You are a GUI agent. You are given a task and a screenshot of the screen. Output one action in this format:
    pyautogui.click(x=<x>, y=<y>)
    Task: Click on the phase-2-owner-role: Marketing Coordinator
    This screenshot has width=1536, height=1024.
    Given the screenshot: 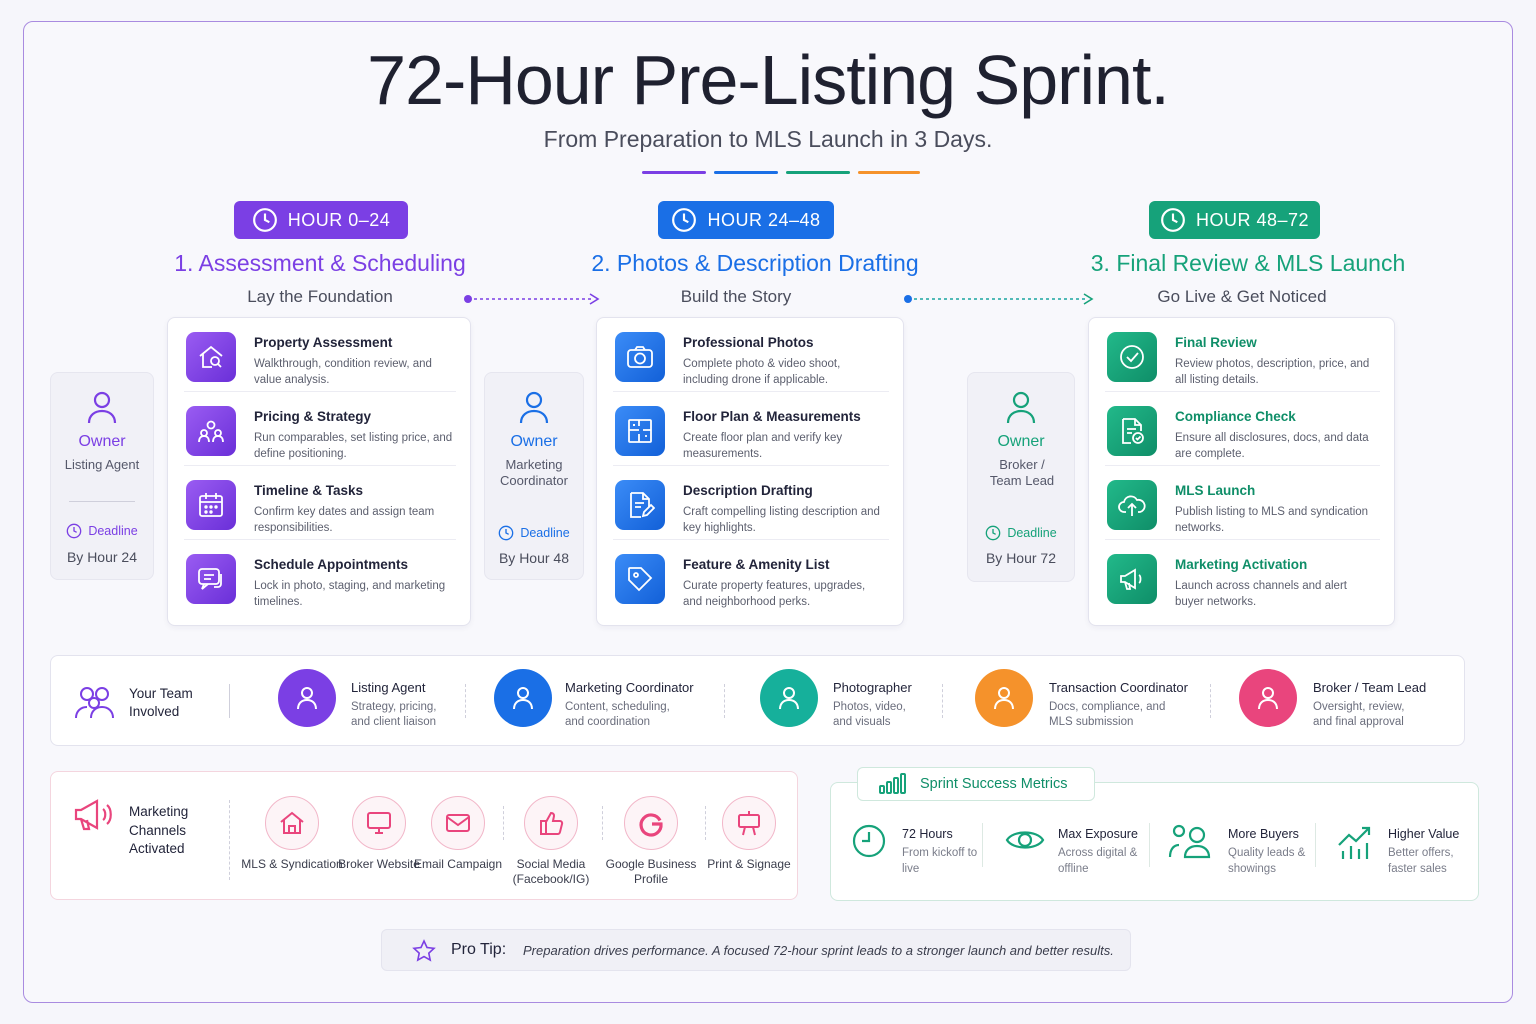 What is the action you would take?
    pyautogui.click(x=534, y=472)
    